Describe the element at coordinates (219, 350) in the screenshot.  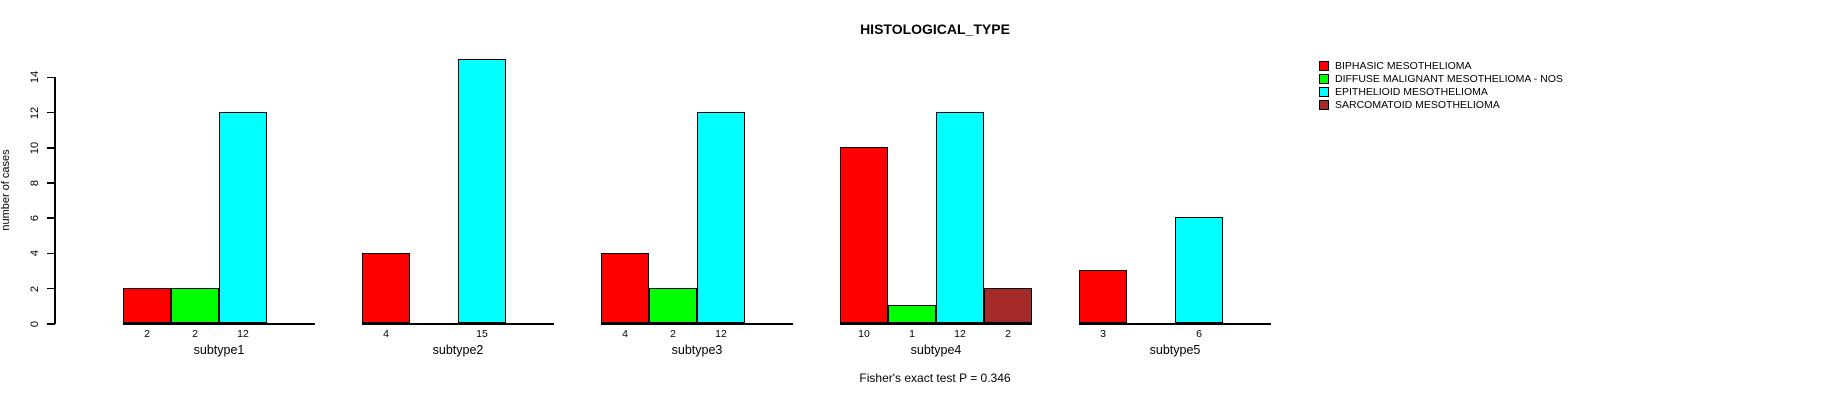
I see `group-label-subtype1: subtype1` at that location.